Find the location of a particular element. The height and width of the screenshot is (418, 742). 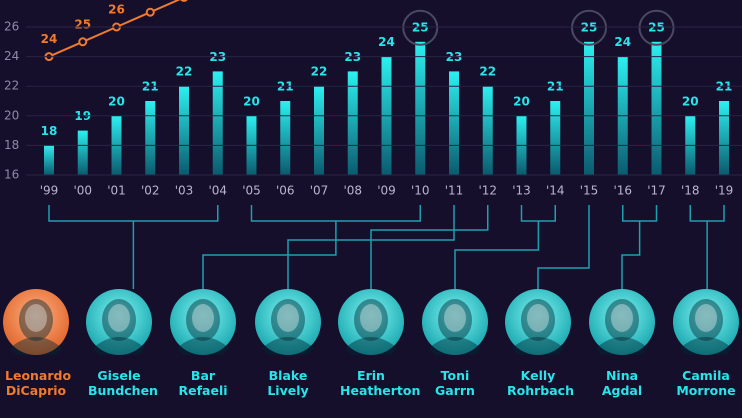

x-tick-label: '02 is located at coordinates (150, 191).